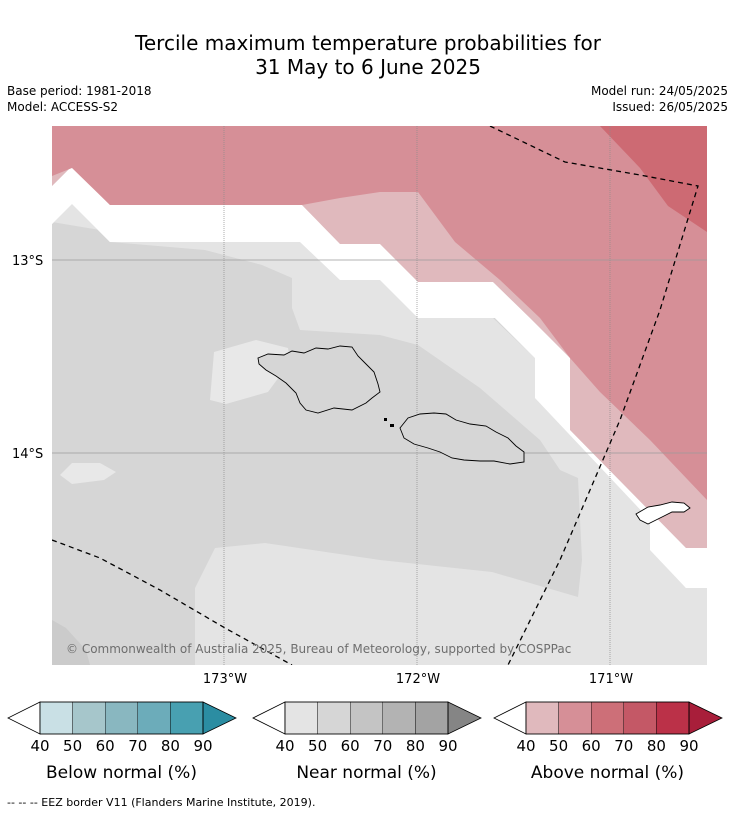  I want to click on colorbar-above-high-extend, so click(705, 718).